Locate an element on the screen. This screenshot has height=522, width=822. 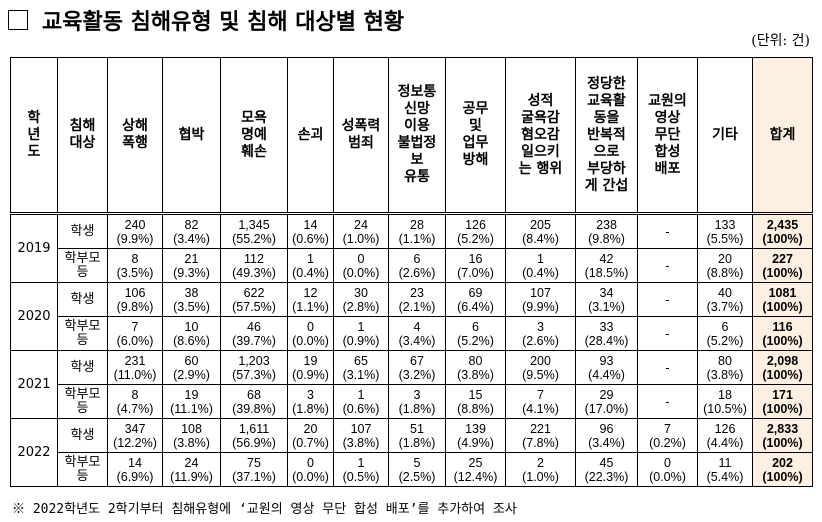
data-cell: 2,435 (100%) is located at coordinates (782, 231).